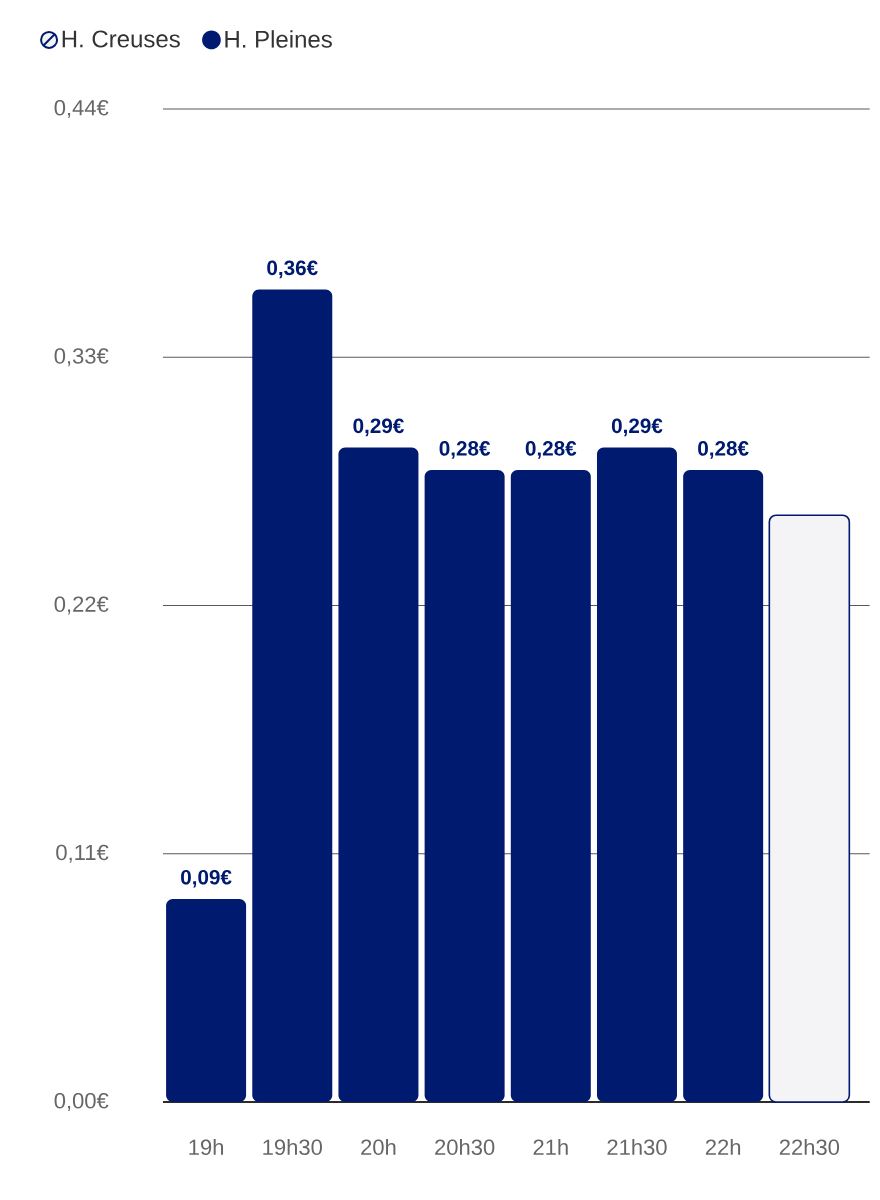 The height and width of the screenshot is (1200, 880). What do you see at coordinates (809, 1147) in the screenshot?
I see `x-tick-label: 22h30` at bounding box center [809, 1147].